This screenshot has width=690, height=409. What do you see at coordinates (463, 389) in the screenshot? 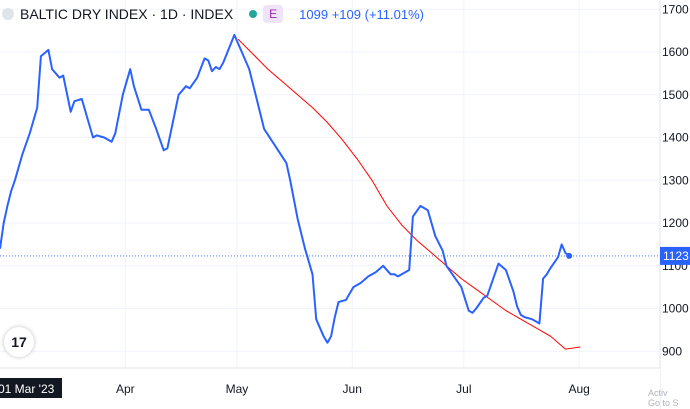
I see `x-tick-label: Jul` at bounding box center [463, 389].